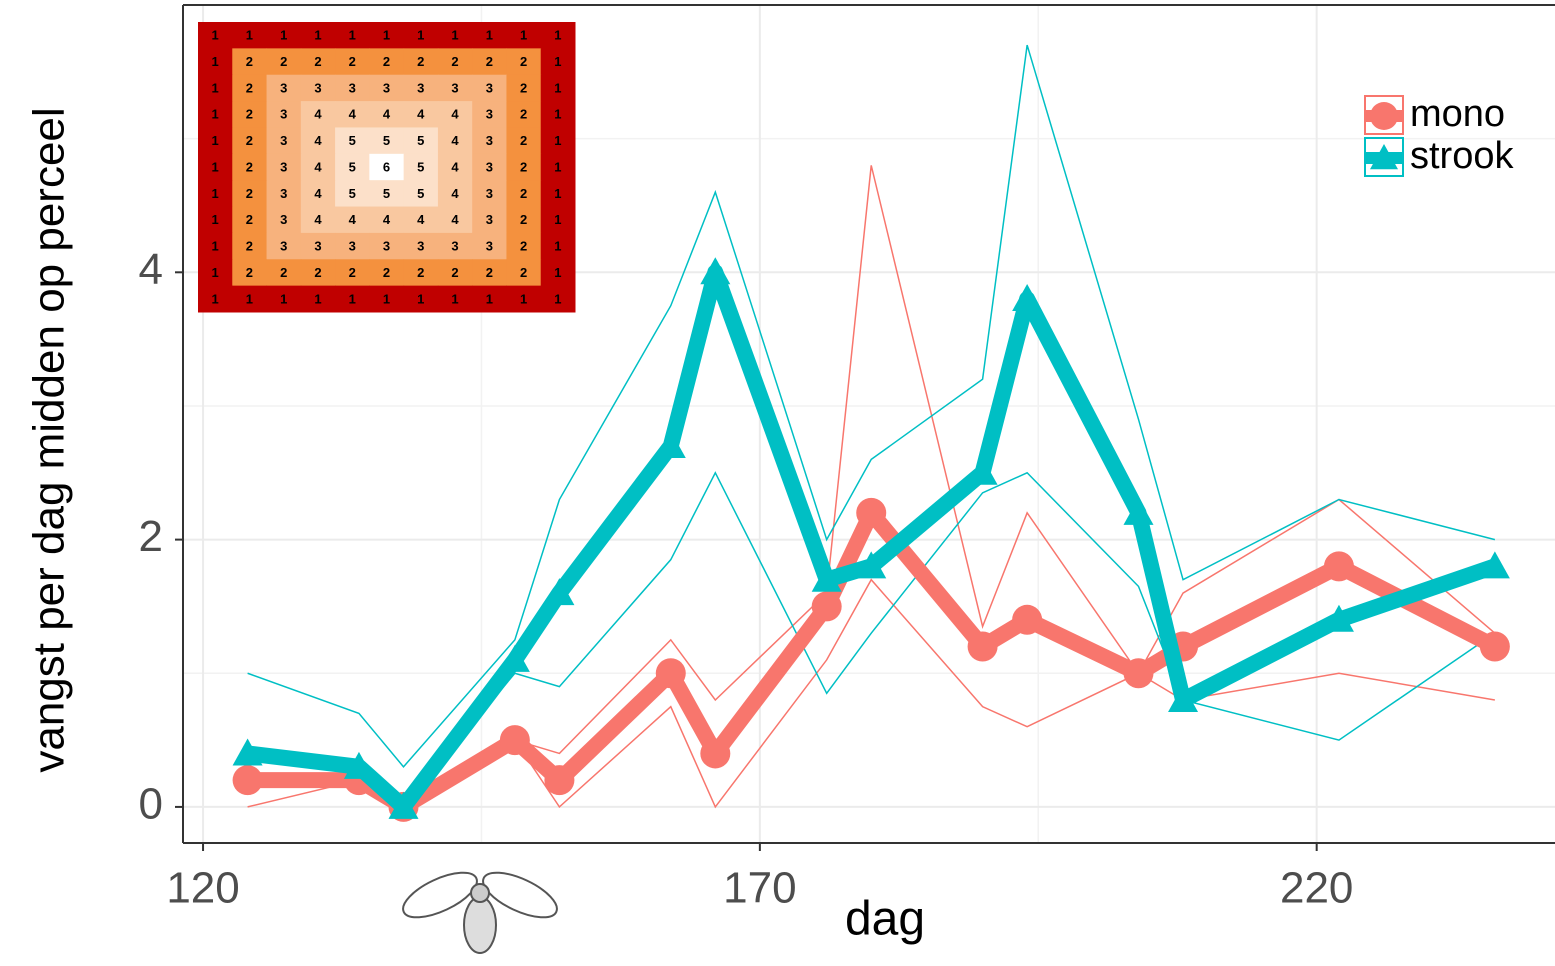 The image size is (1555, 966). What do you see at coordinates (151, 269) in the screenshot?
I see `y-tick-label: 4` at bounding box center [151, 269].